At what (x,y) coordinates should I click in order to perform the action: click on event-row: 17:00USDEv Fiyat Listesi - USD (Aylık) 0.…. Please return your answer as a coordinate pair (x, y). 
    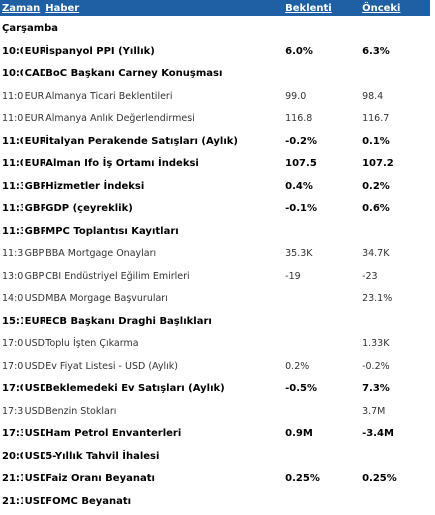
    Looking at the image, I should click on (215, 366).